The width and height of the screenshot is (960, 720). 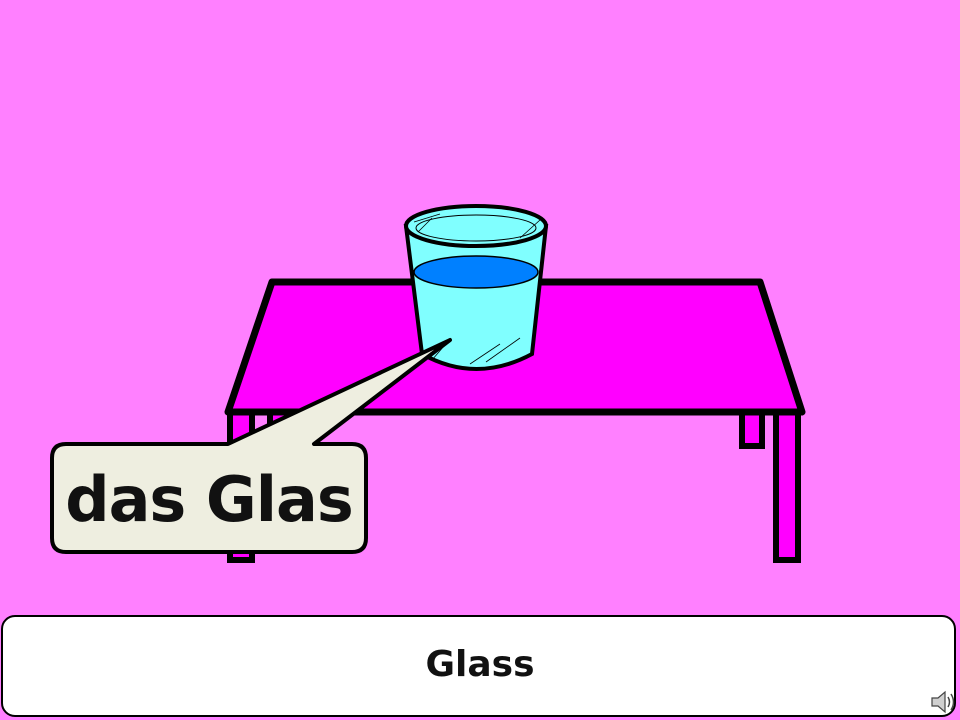 What do you see at coordinates (476, 226) in the screenshot?
I see `glass-rim` at bounding box center [476, 226].